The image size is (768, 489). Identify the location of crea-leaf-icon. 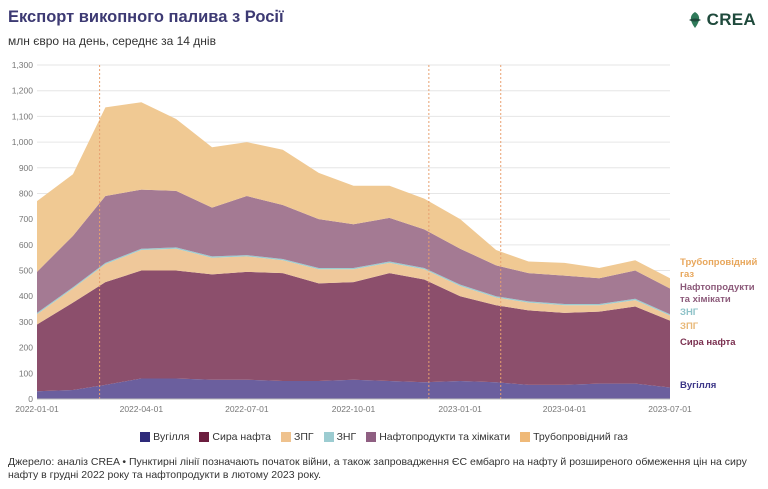
(694, 20).